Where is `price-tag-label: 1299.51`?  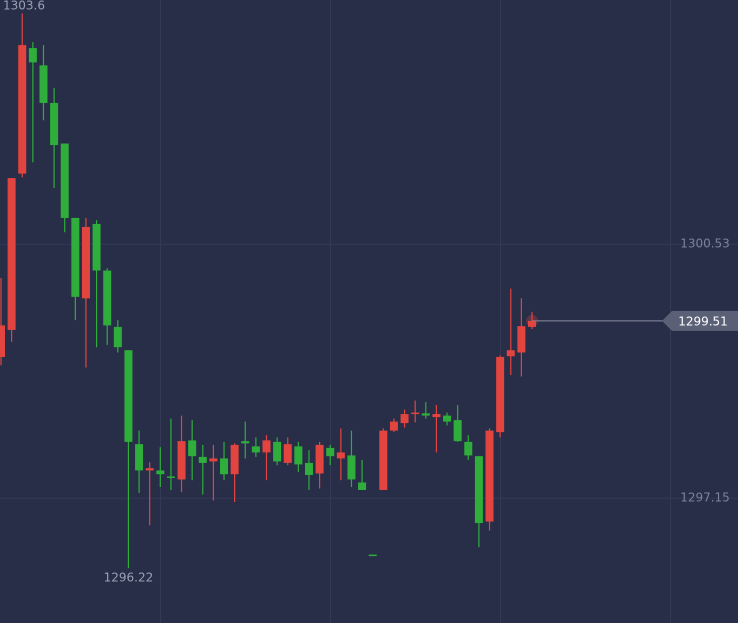
price-tag-label: 1299.51 is located at coordinates (703, 321).